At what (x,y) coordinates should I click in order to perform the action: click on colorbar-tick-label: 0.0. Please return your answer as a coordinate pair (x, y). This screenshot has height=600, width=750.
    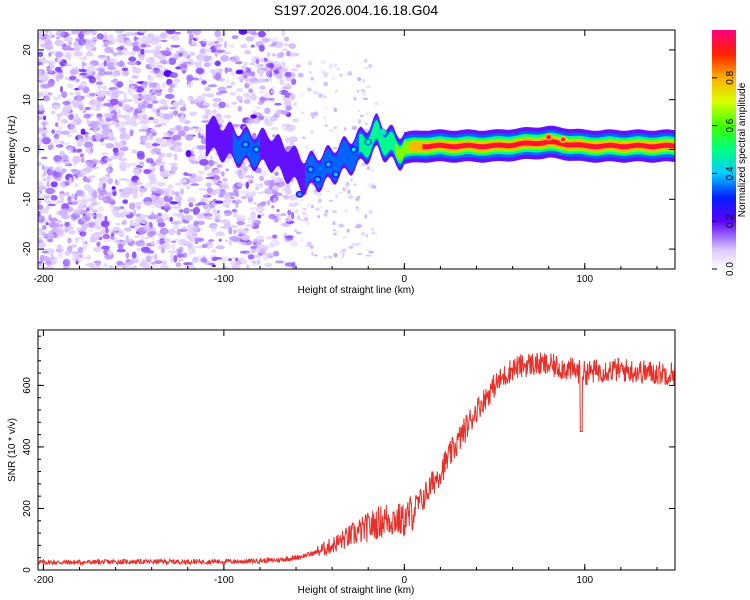
    Looking at the image, I should click on (730, 269).